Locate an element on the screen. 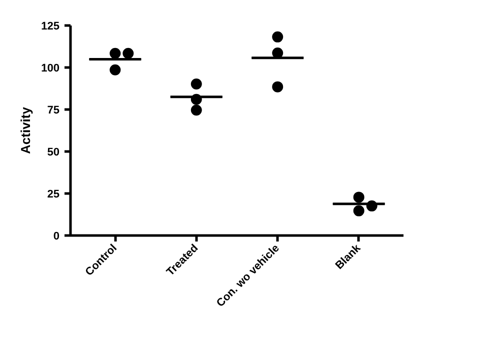  y-axis-title: Activity is located at coordinates (26, 130).